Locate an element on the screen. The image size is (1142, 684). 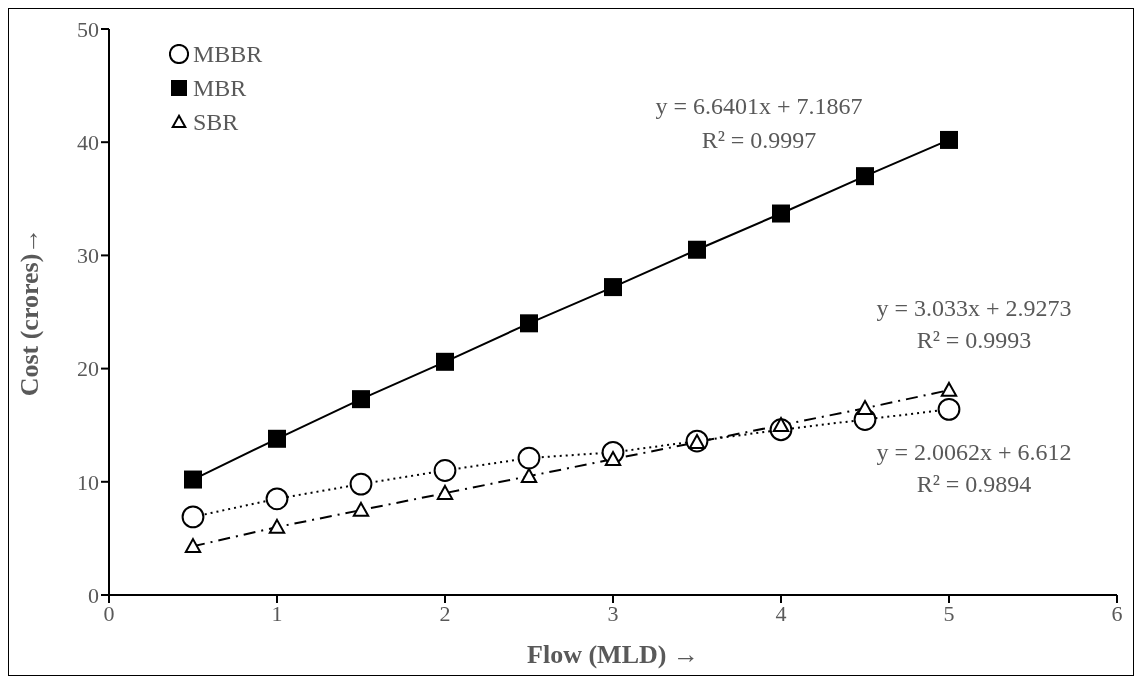
x-tick-label: 5 is located at coordinates (949, 613).